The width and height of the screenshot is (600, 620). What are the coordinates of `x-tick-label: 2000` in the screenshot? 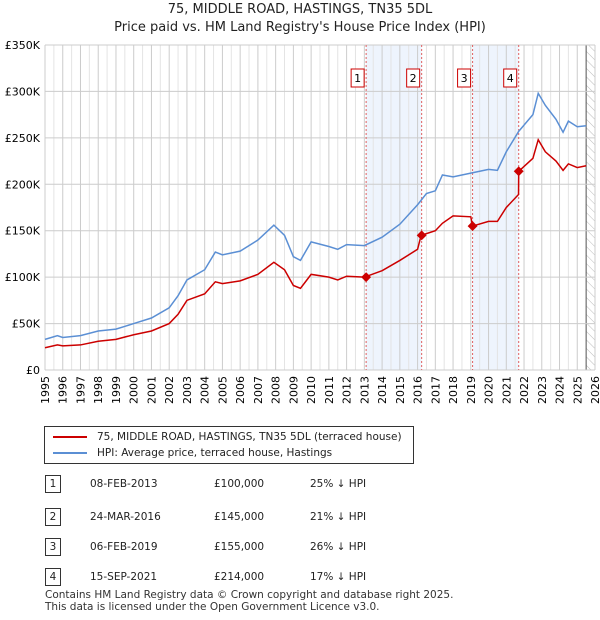 It's located at (134, 390).